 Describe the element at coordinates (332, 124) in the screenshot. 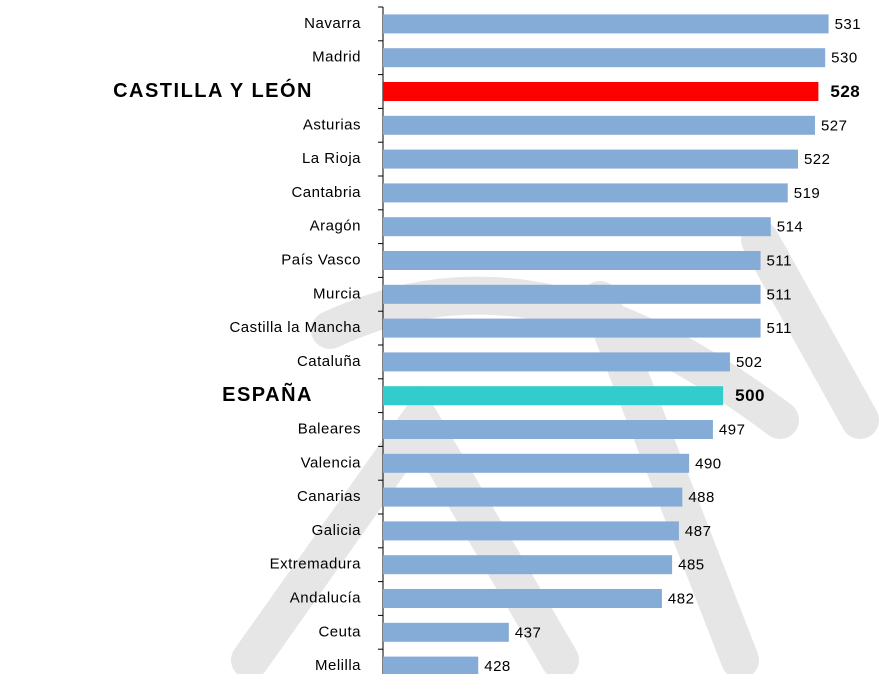

I see `category-label: Asturias` at that location.